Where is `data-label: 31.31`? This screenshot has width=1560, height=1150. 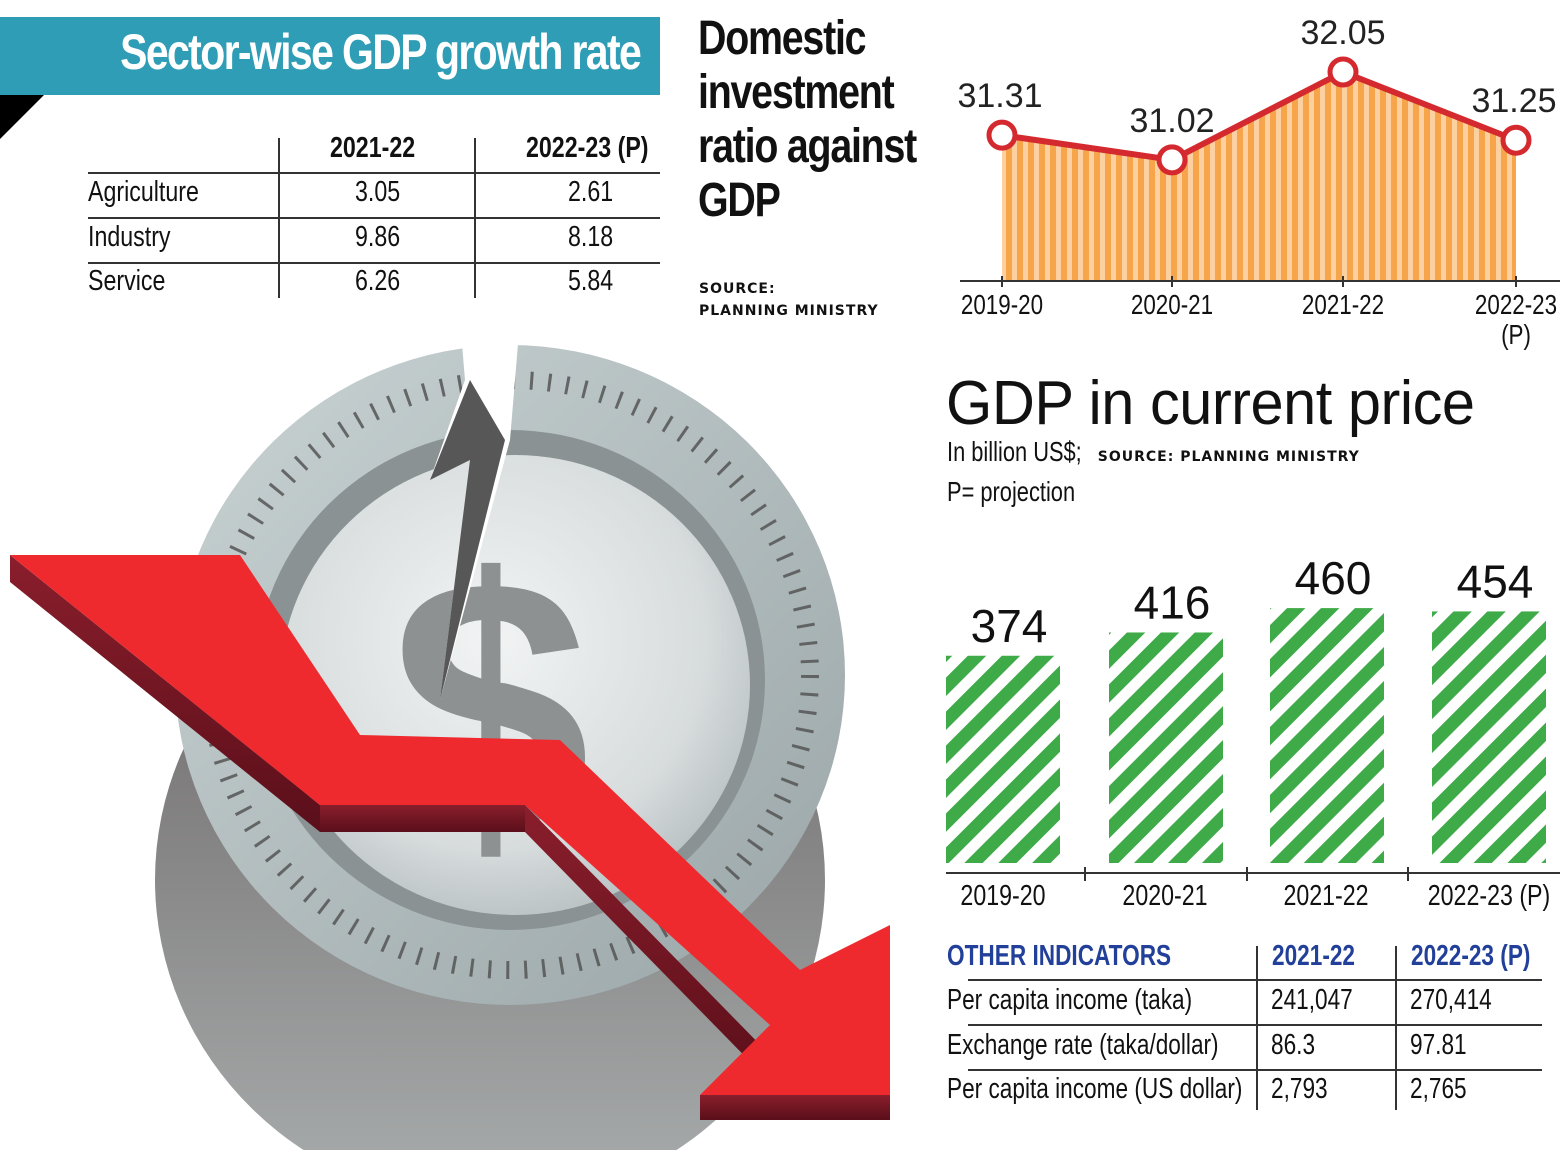 data-label: 31.31 is located at coordinates (999, 96).